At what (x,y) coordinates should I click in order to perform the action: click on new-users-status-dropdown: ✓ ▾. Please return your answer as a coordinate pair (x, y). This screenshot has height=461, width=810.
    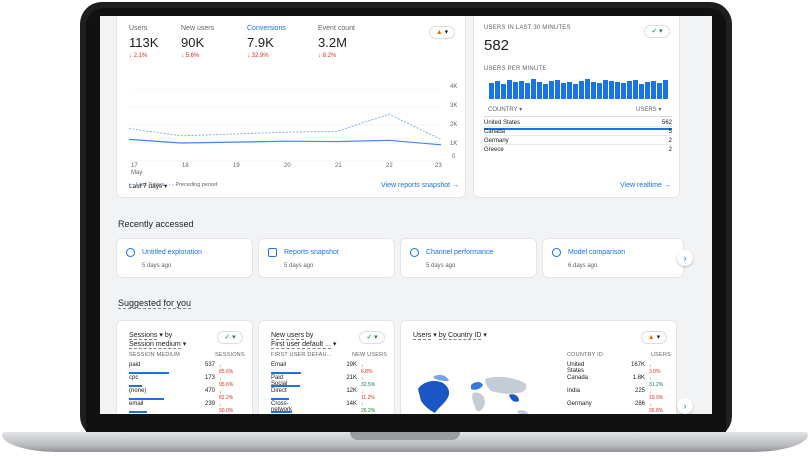
    Looking at the image, I should click on (372, 337).